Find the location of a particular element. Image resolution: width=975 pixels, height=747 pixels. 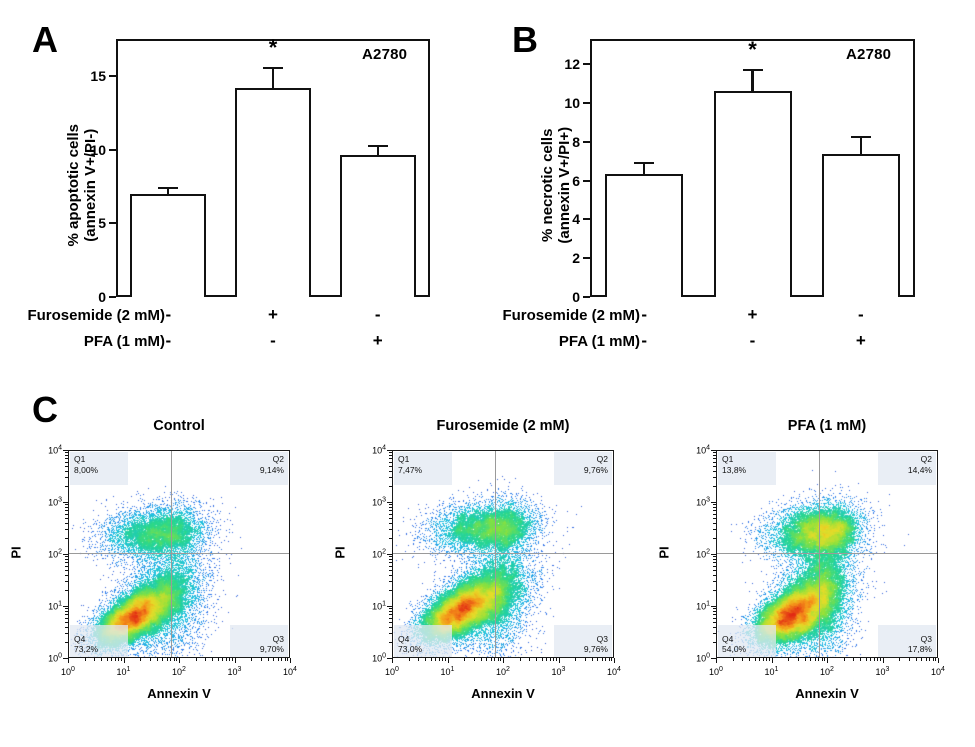

y-tick-label: 8 is located at coordinates (576, 141).